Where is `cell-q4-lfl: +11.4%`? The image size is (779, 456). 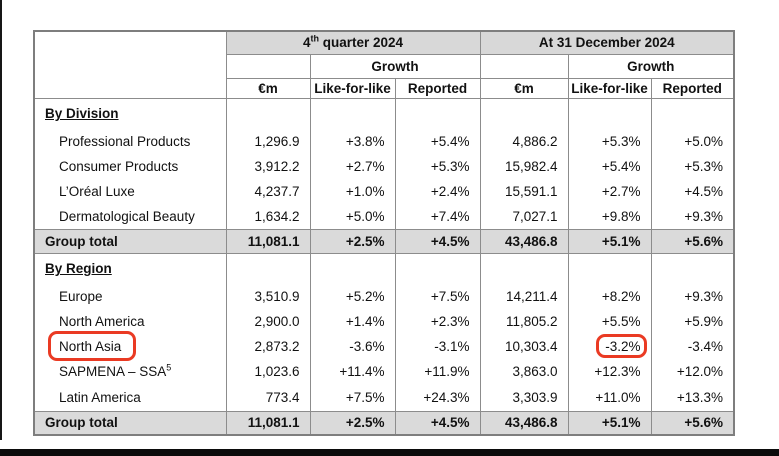 cell-q4-lfl: +11.4% is located at coordinates (352, 371).